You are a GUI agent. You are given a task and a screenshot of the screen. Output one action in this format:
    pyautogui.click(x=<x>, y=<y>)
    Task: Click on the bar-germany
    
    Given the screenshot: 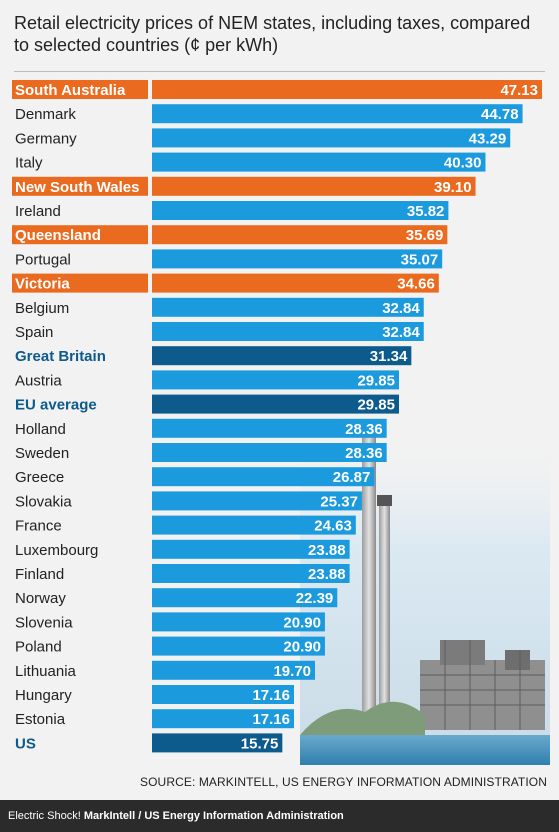 What is the action you would take?
    pyautogui.click(x=331, y=138)
    